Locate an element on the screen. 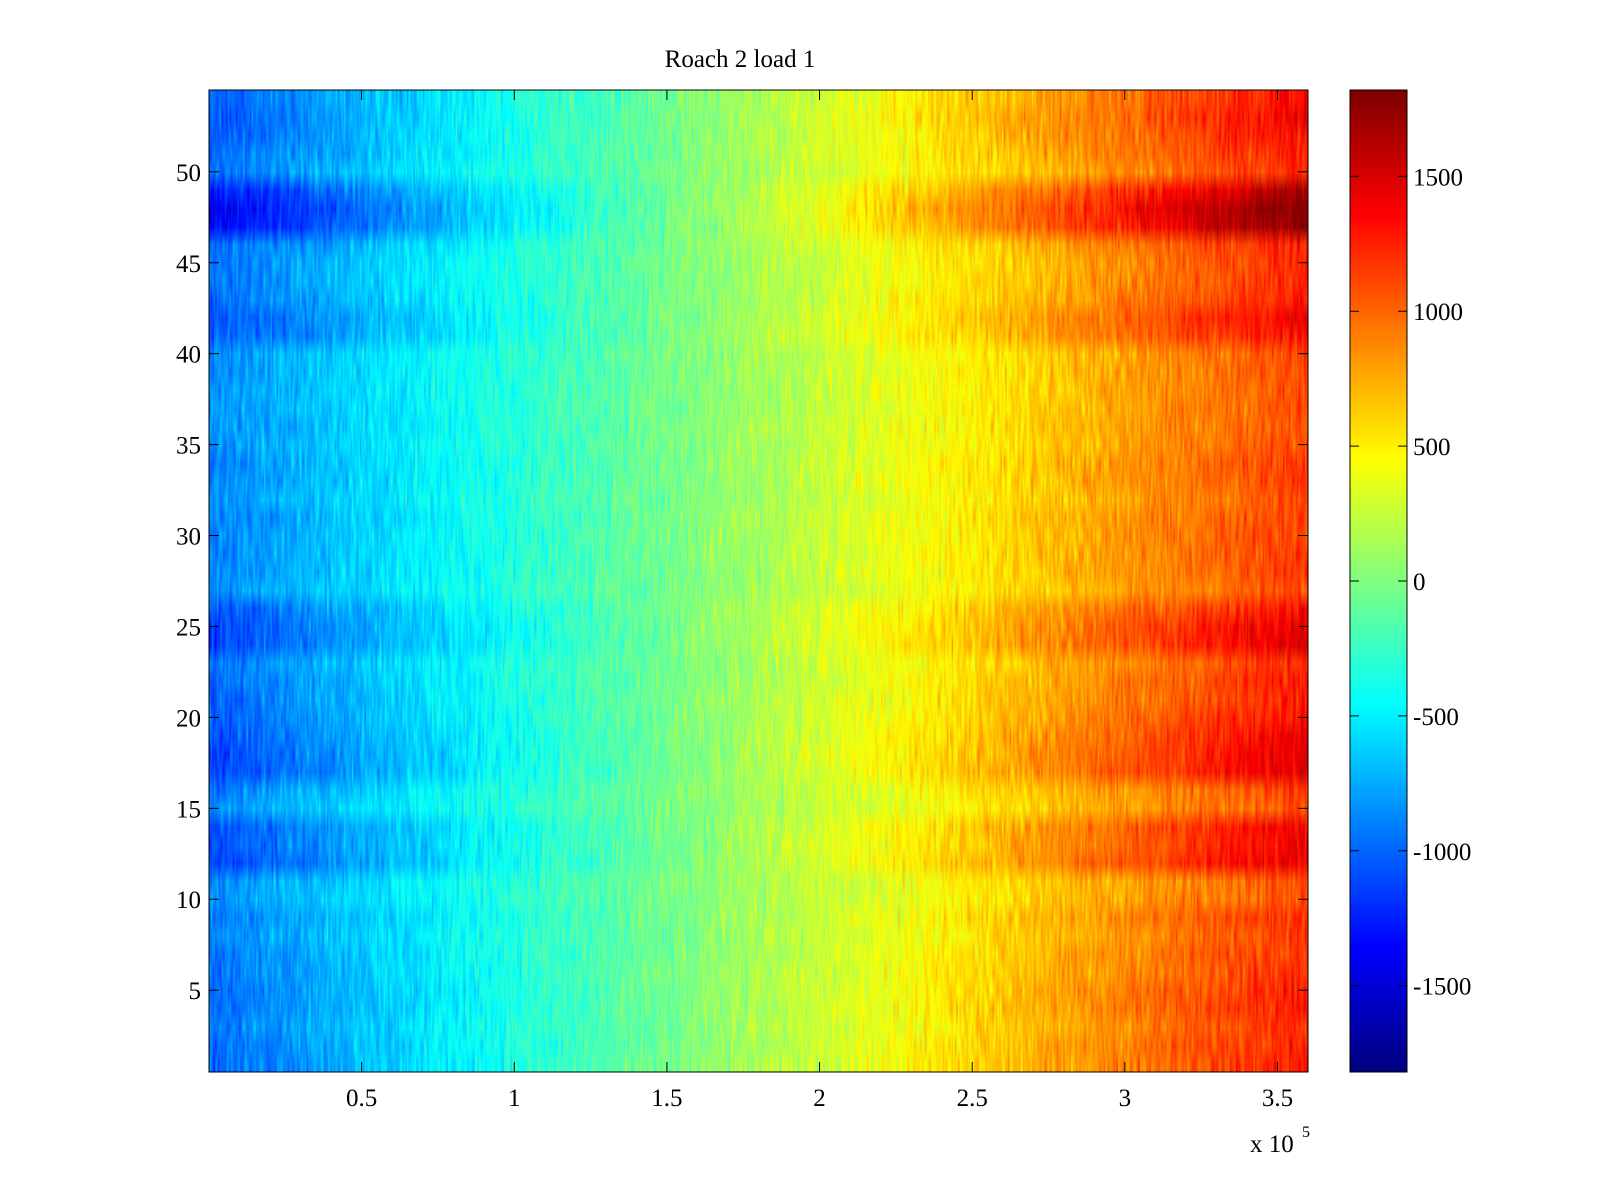 The width and height of the screenshot is (1600, 1200). colorbar: -1500 -1000 -500 0 500 1000 1500 is located at coordinates (1410, 581).